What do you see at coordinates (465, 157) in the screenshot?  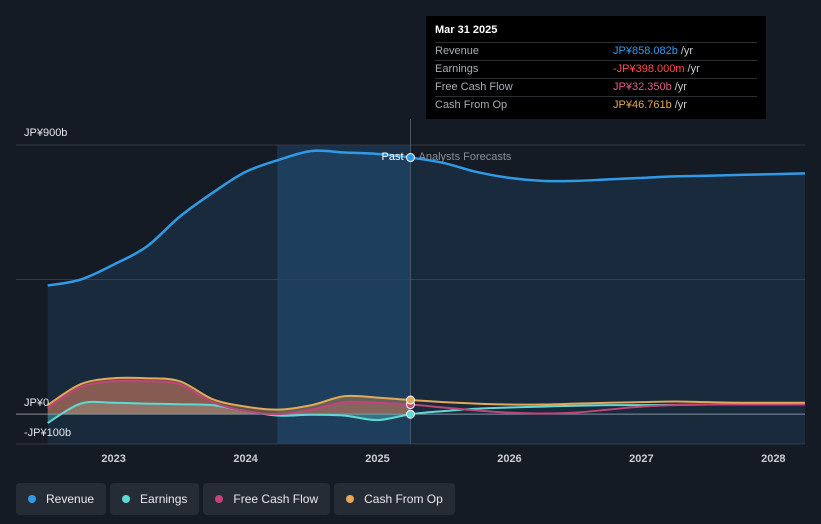 I see `forecast-label: Analysts Forecasts` at bounding box center [465, 157].